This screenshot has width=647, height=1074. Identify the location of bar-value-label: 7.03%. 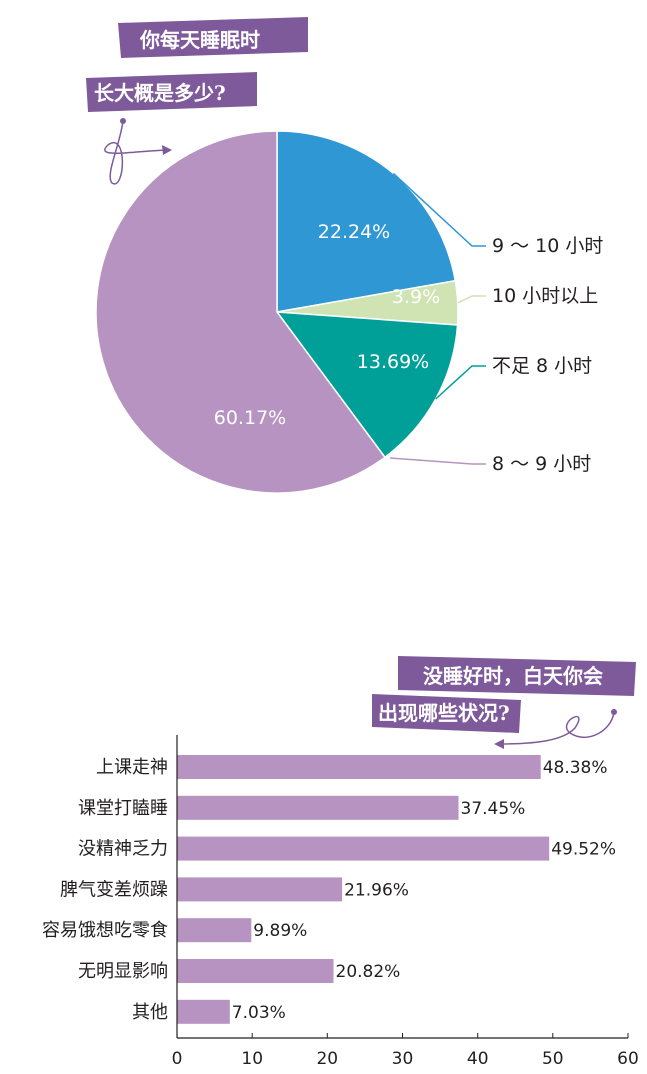
(259, 1013).